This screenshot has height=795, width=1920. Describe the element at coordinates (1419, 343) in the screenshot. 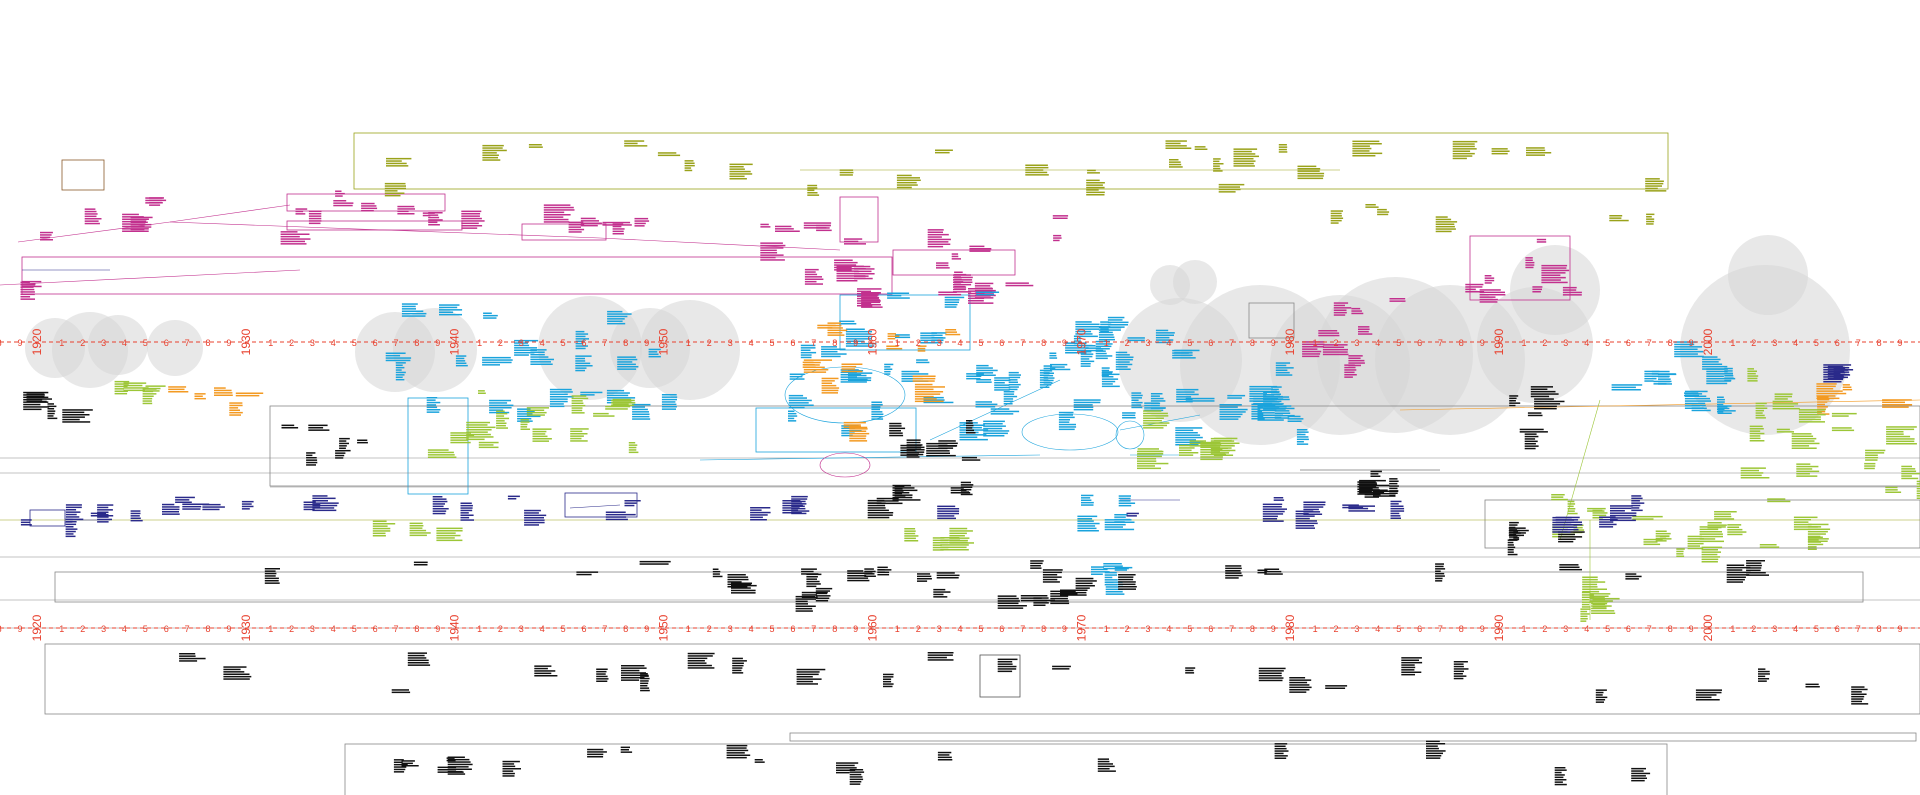

I see `tick-number: 6` at that location.